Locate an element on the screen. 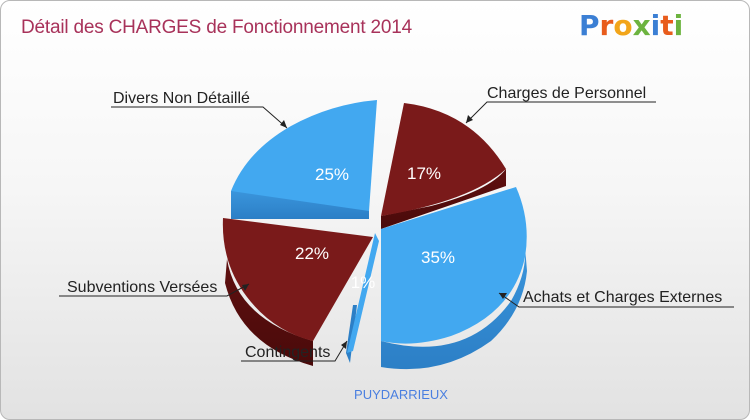  category-label-subventions: Subventions Versées is located at coordinates (142, 287).